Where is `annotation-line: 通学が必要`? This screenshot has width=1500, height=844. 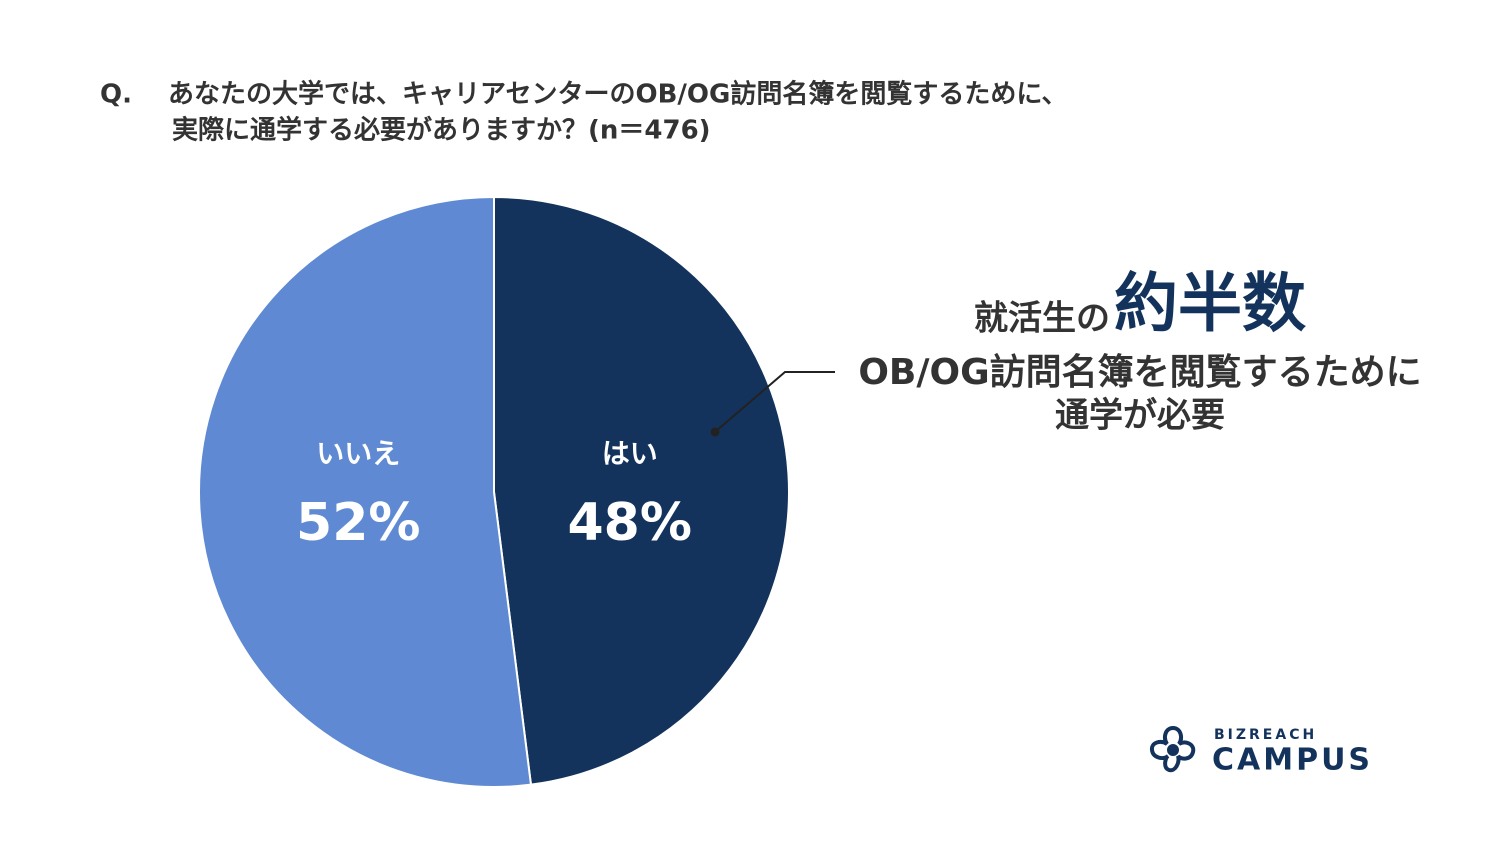
annotation-line: 通学が必要 is located at coordinates (1140, 416).